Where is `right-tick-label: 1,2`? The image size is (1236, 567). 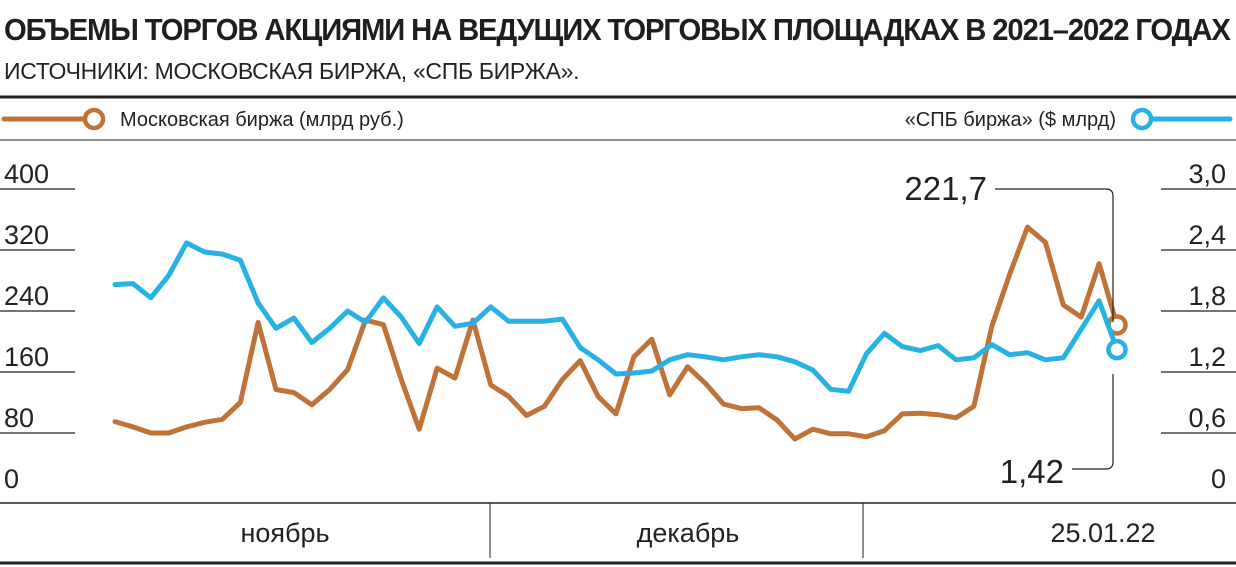
right-tick-label: 1,2 is located at coordinates (1207, 357).